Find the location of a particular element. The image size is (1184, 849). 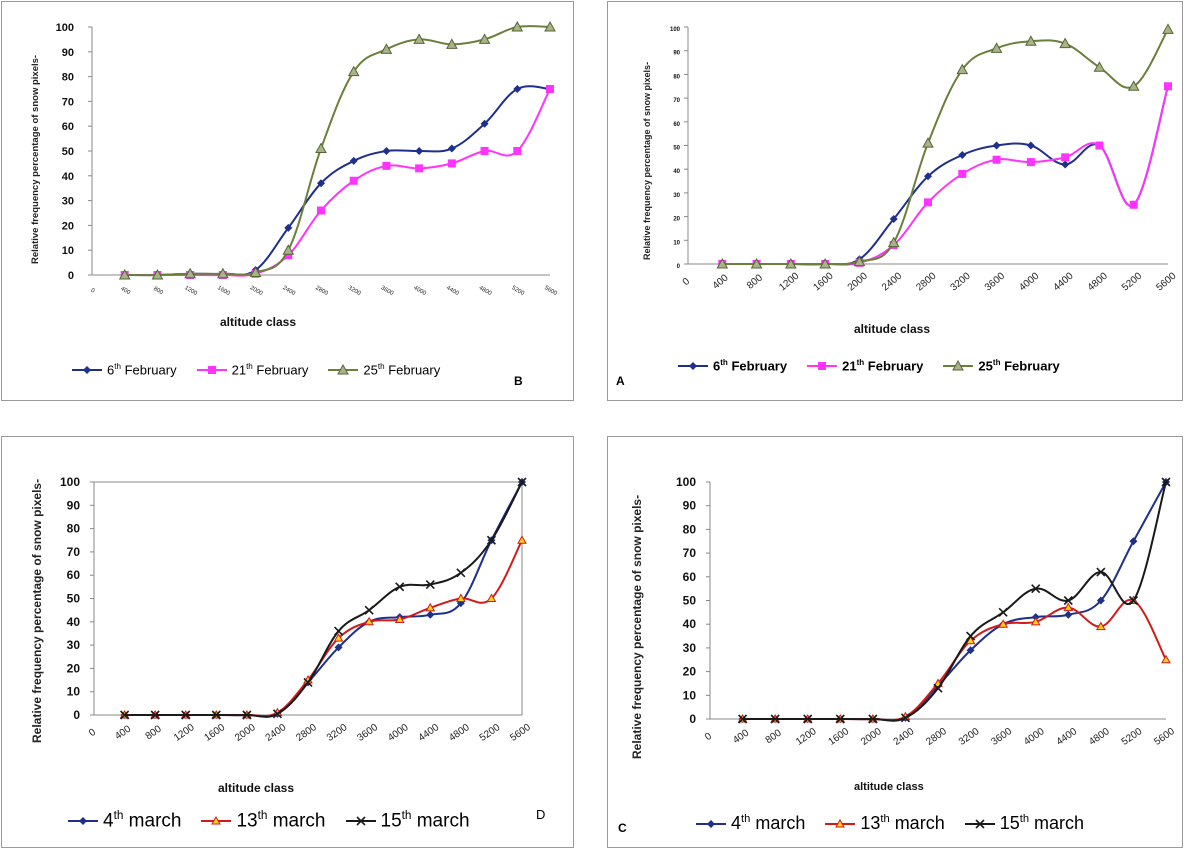

x-tick-label: 0 is located at coordinates (93, 291).